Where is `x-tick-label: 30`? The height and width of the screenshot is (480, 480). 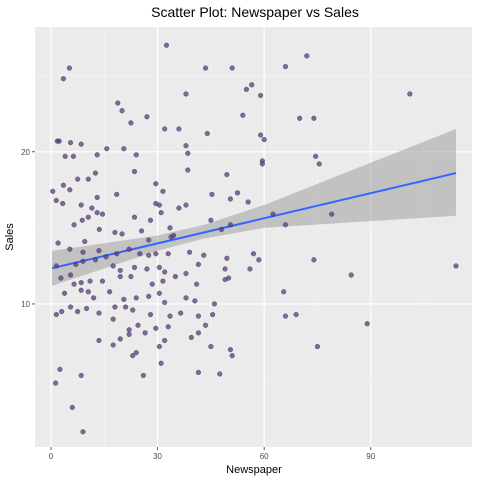
x-tick-label: 30 is located at coordinates (157, 456).